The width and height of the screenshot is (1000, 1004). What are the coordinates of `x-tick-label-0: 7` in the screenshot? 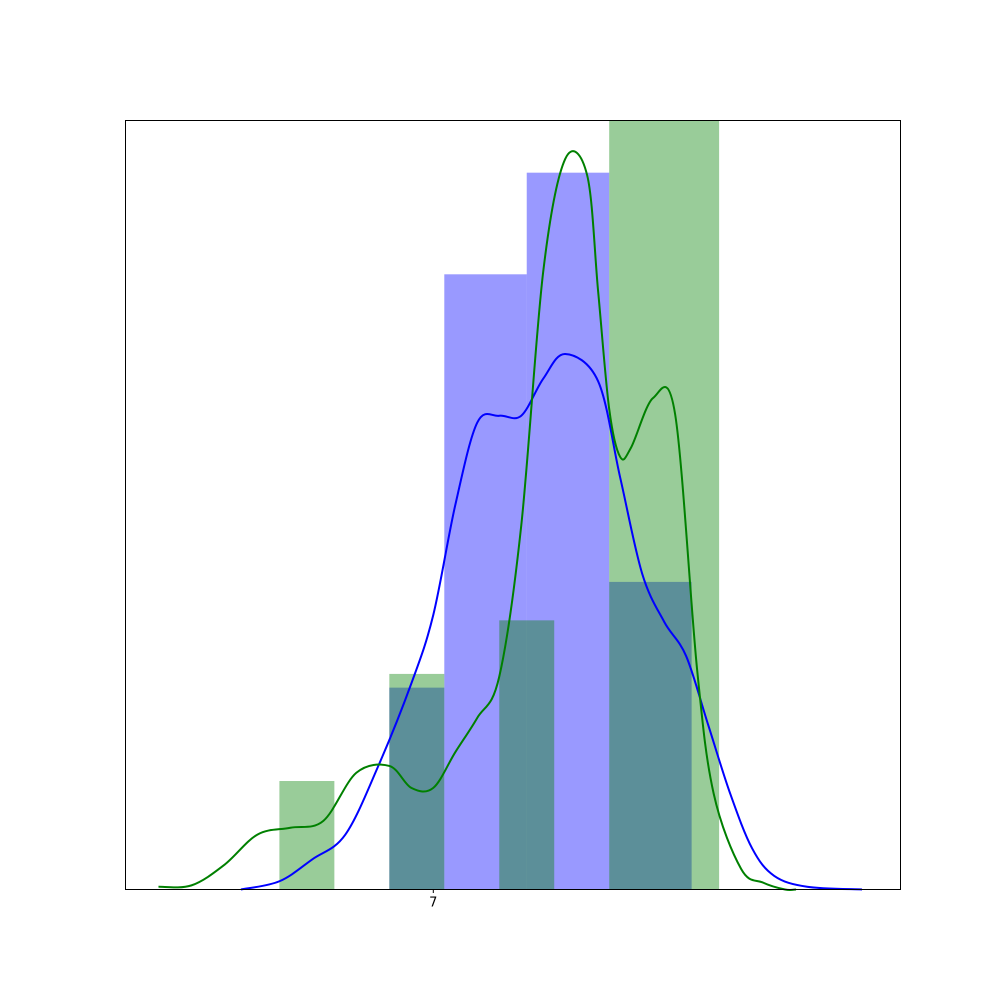 It's located at (433, 903).